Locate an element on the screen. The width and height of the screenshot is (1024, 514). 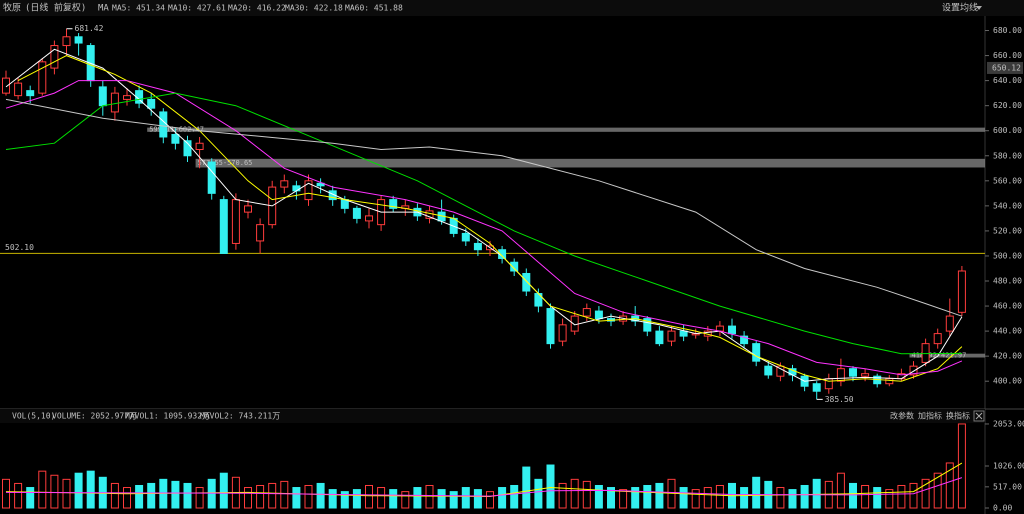
y-tick-label: 660.00 is located at coordinates (1007, 55).